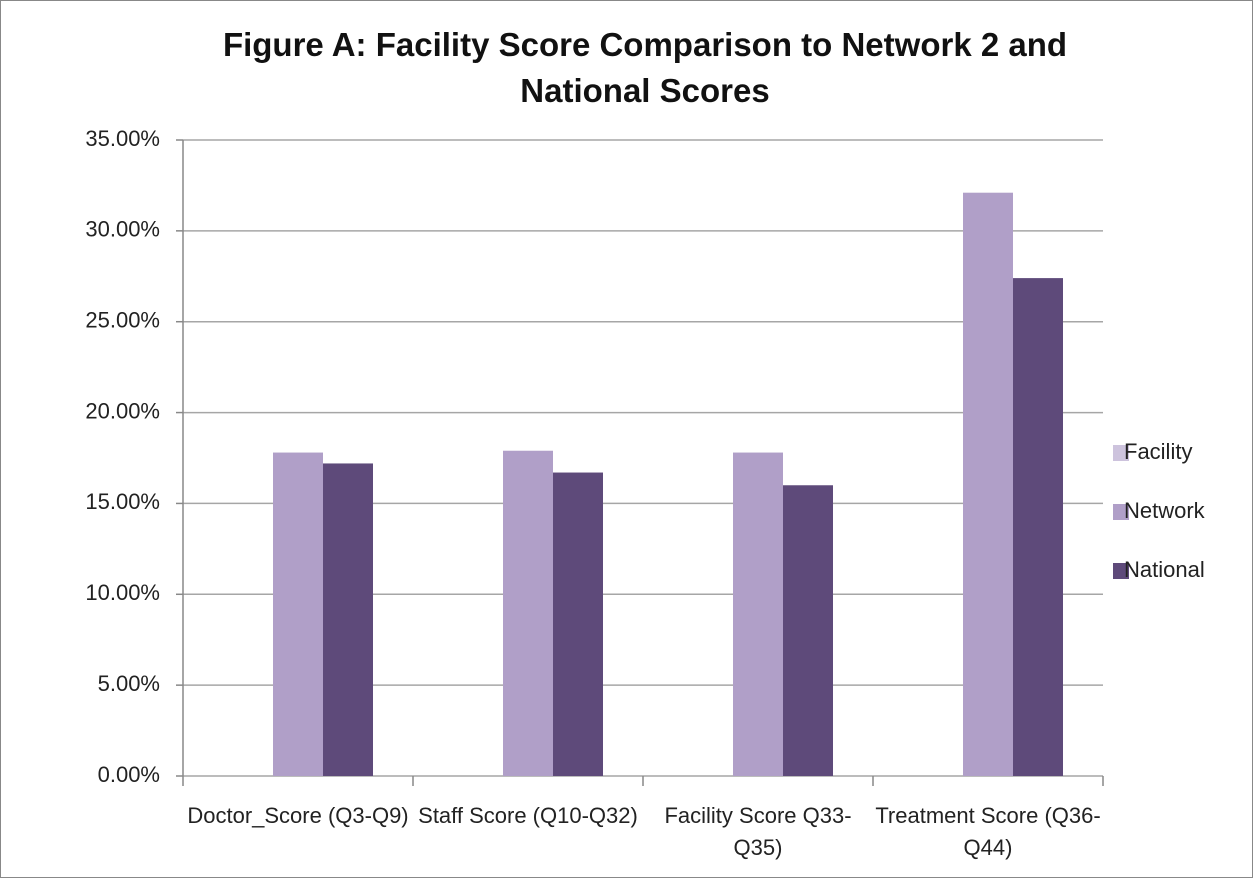  I want to click on y-tick-label: 10.00%, so click(122, 592).